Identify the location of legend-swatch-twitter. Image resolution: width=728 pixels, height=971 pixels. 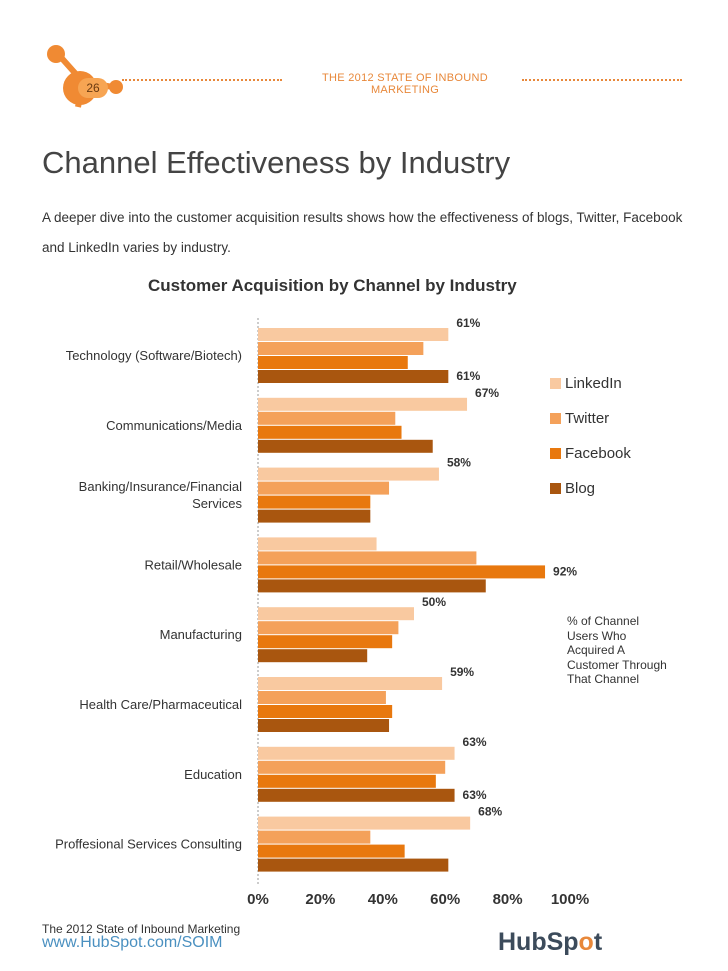
(555, 418).